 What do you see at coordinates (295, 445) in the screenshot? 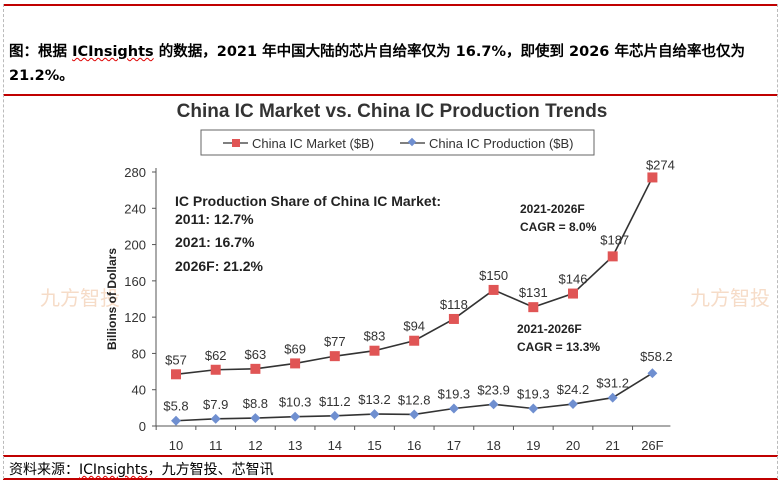
I see `x-tick-label: 13` at bounding box center [295, 445].